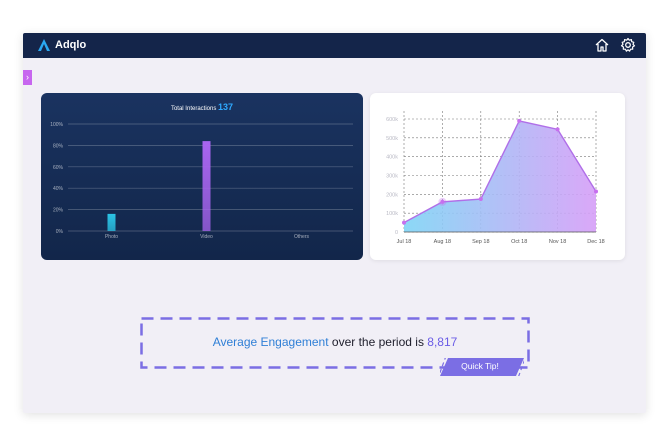 This screenshot has height=447, width=670. I want to click on y-tick-label: 60%, so click(58, 168).